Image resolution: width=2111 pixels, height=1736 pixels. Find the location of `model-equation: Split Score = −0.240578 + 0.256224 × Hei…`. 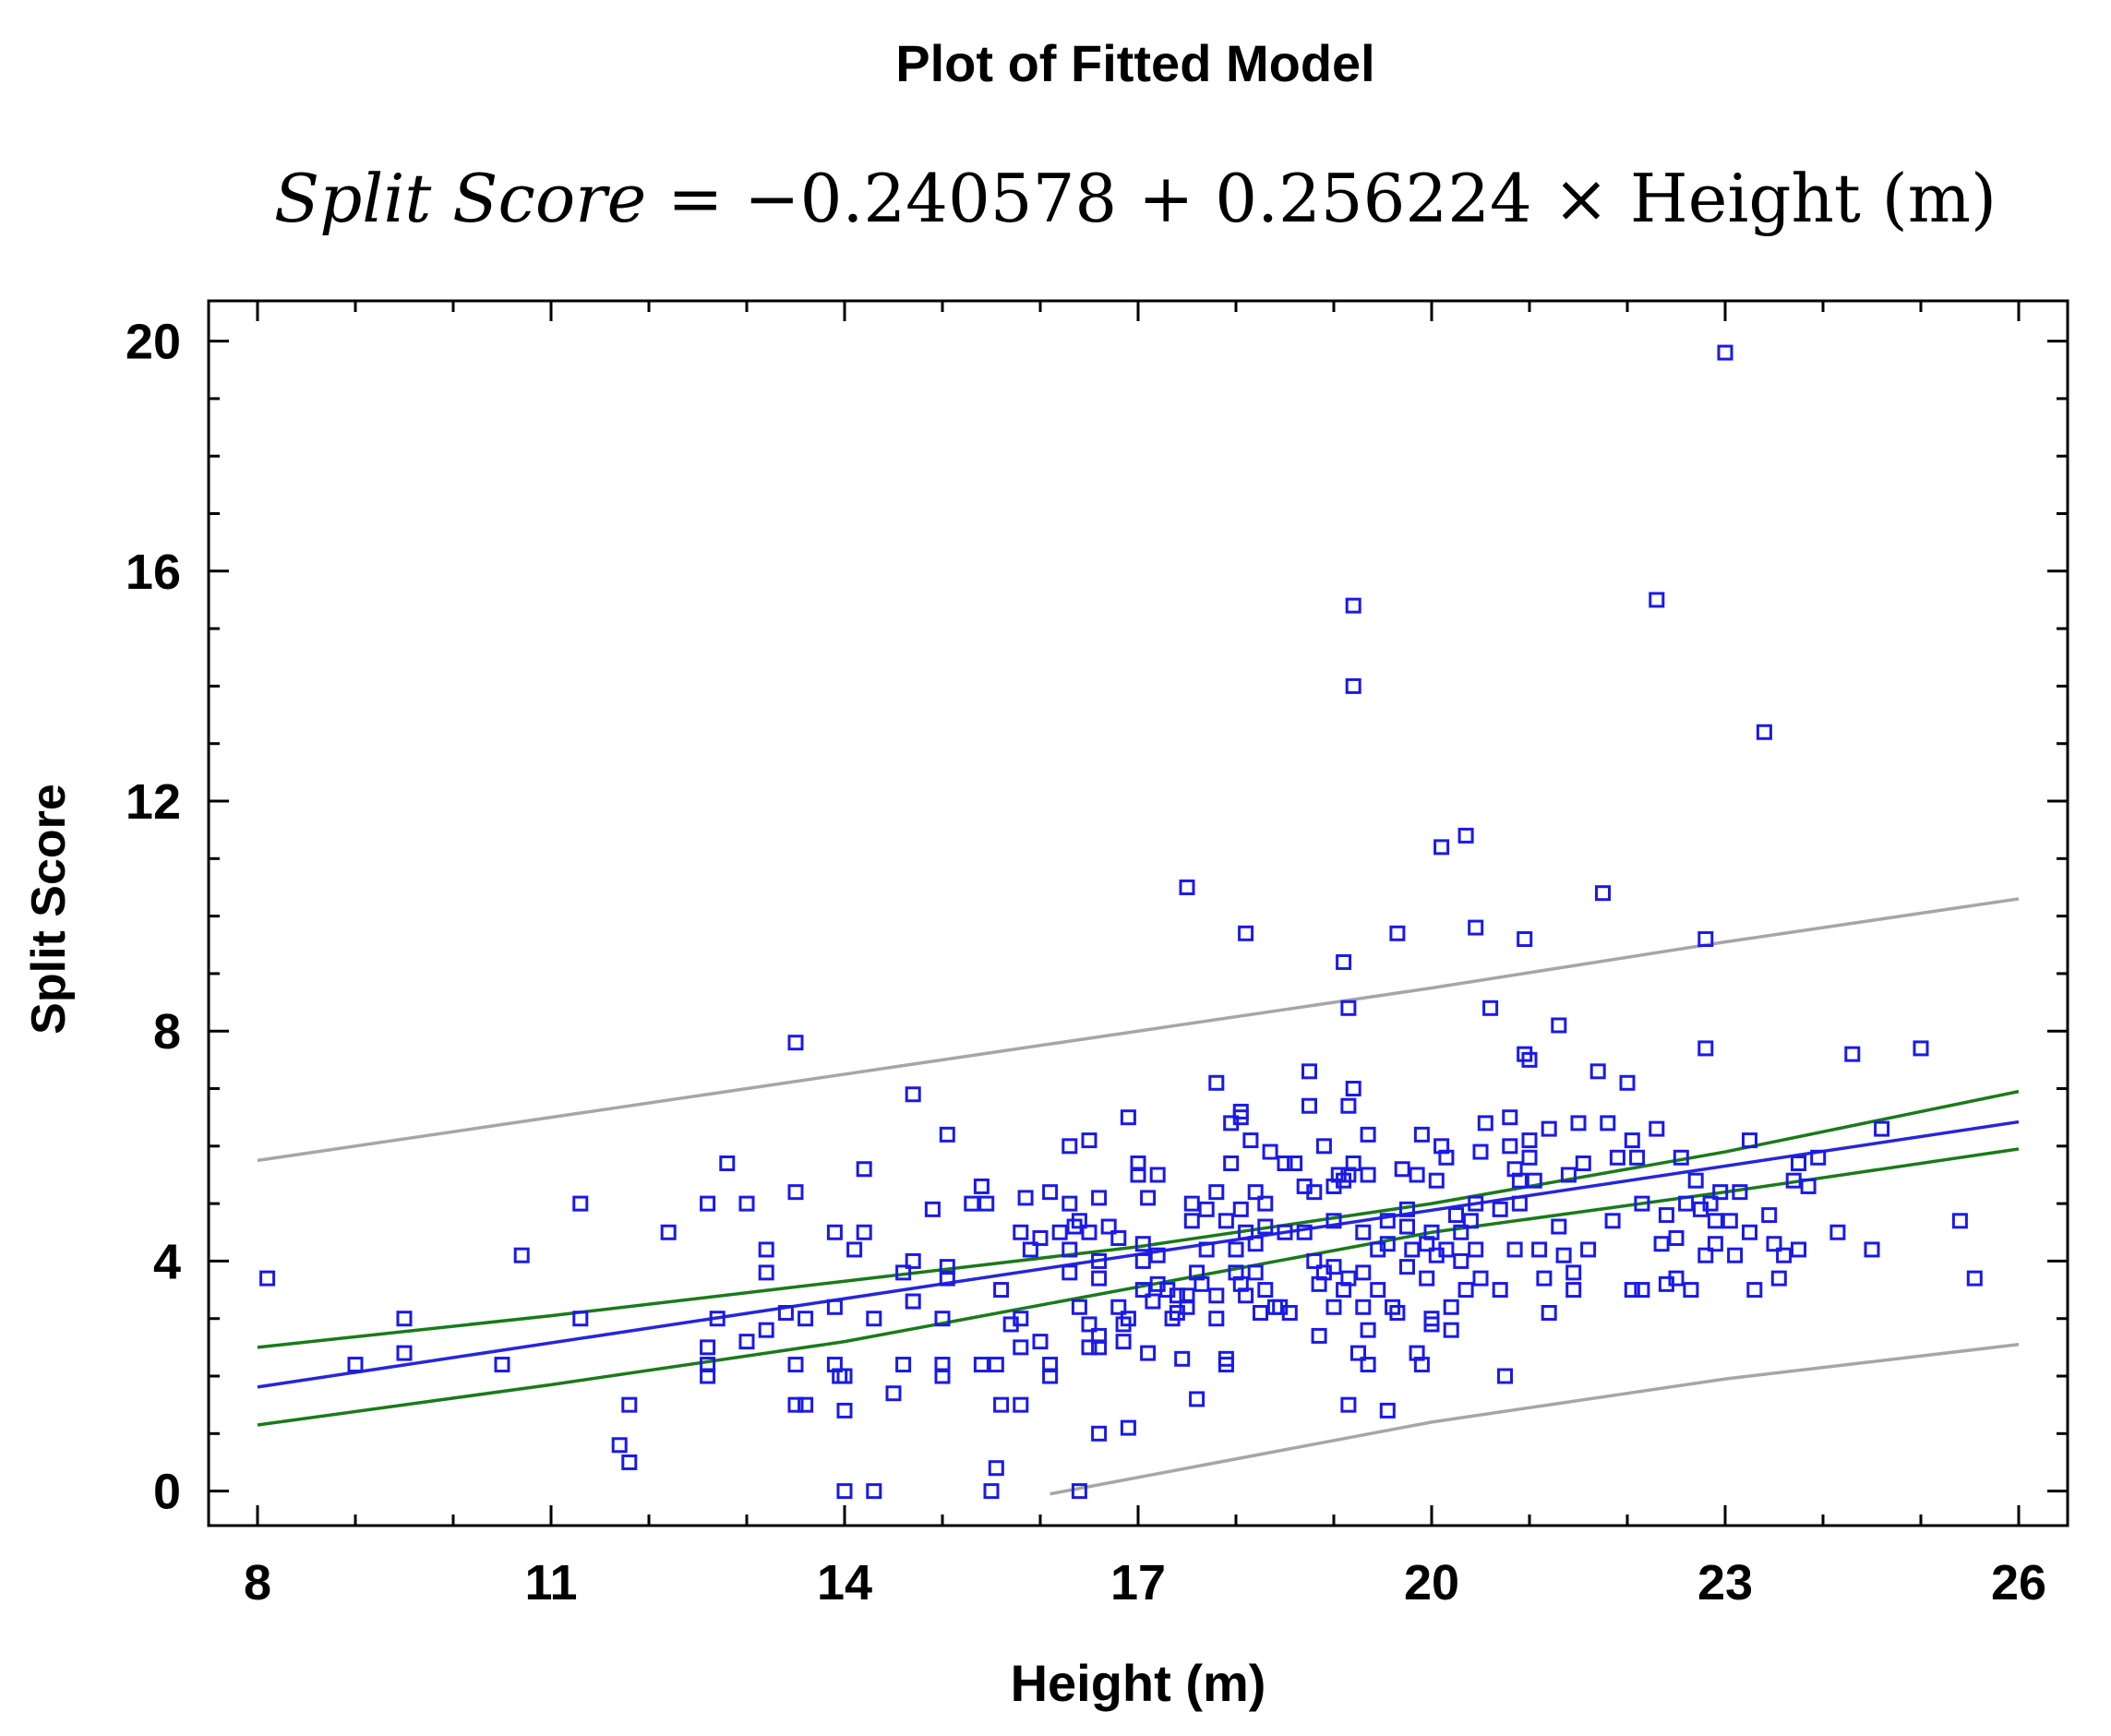

model-equation: Split Score = −0.240578 + 0.256224 × Hei… is located at coordinates (1135, 199).